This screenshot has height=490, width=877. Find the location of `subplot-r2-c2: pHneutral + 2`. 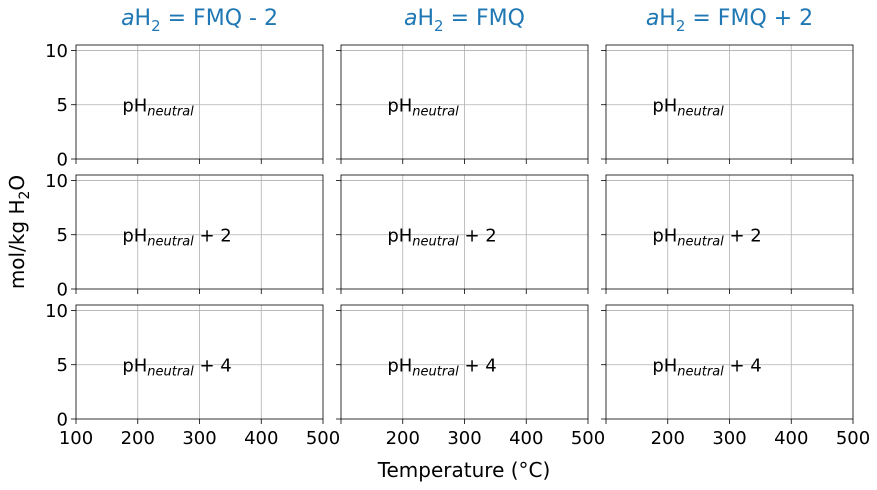

subplot-r2-c2: pHneutral + 2 is located at coordinates (462, 234).